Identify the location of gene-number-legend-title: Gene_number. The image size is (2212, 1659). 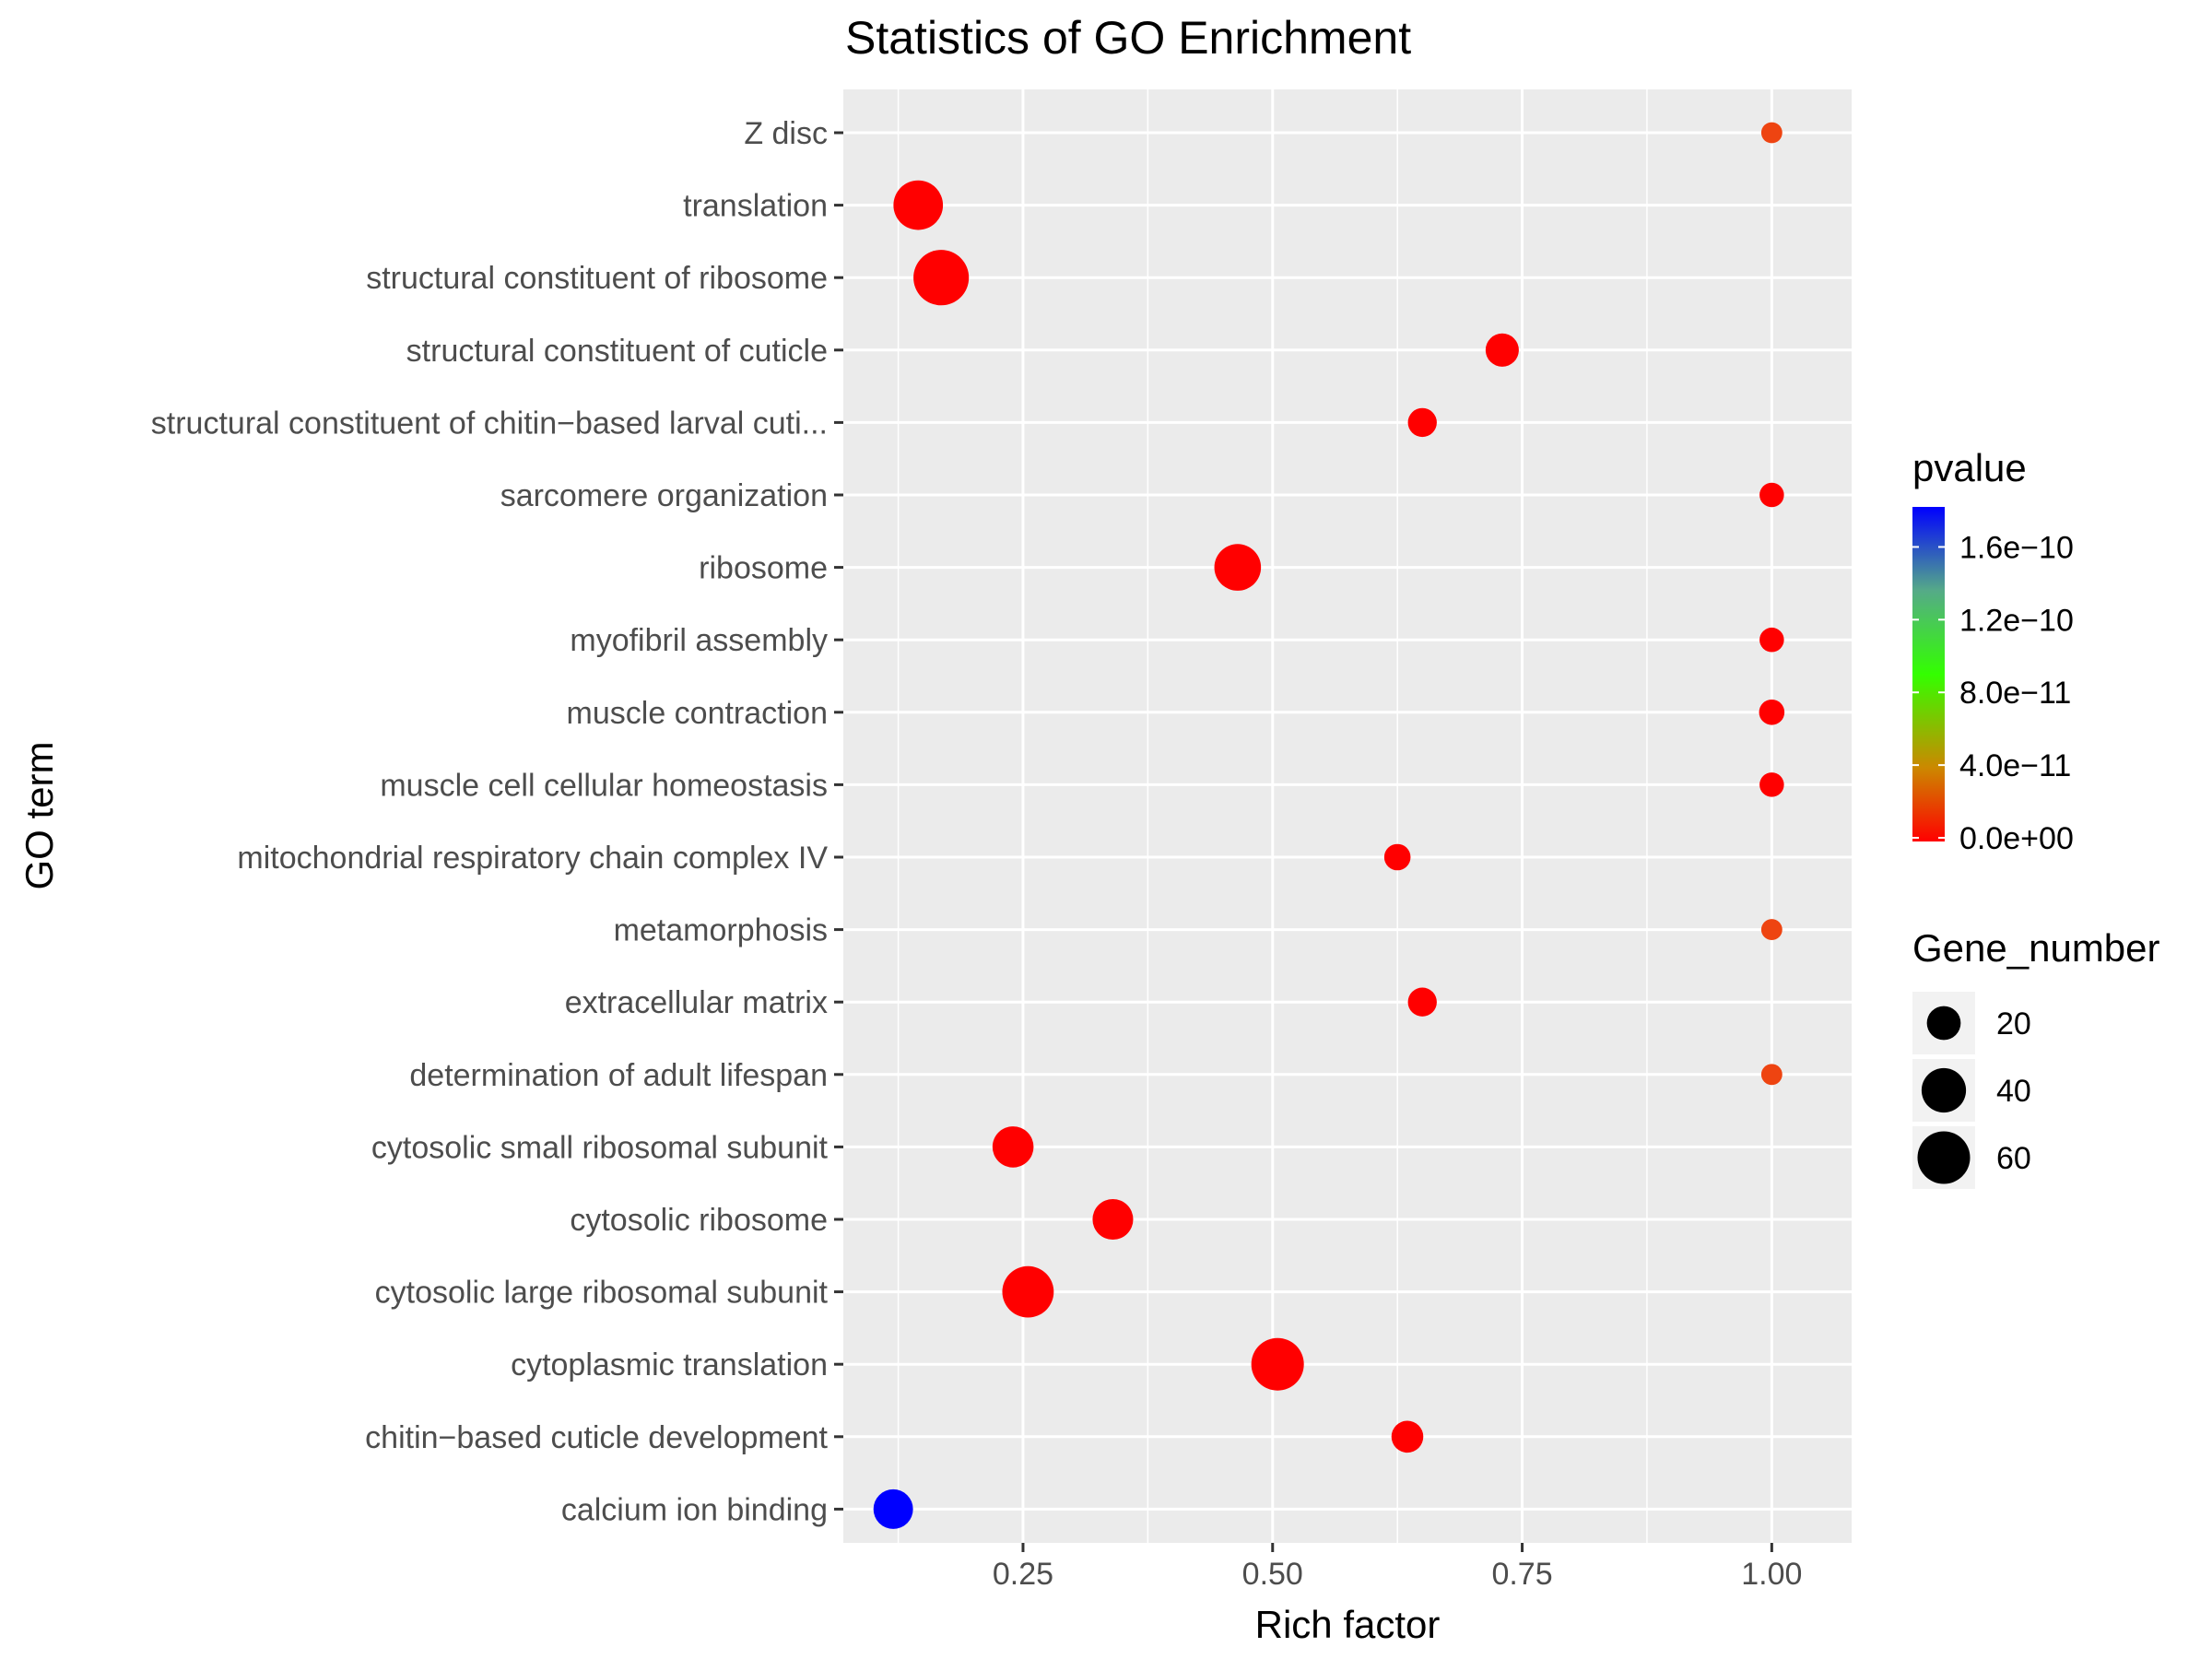
(2036, 948).